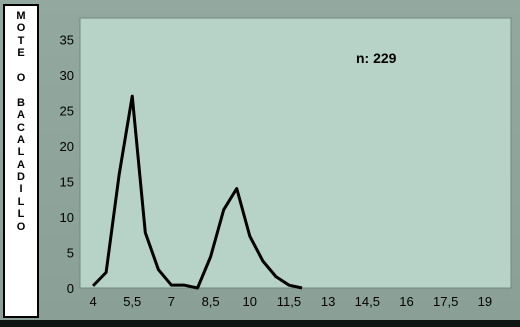  What do you see at coordinates (70, 288) in the screenshot?
I see `y-tick-label: 0` at bounding box center [70, 288].